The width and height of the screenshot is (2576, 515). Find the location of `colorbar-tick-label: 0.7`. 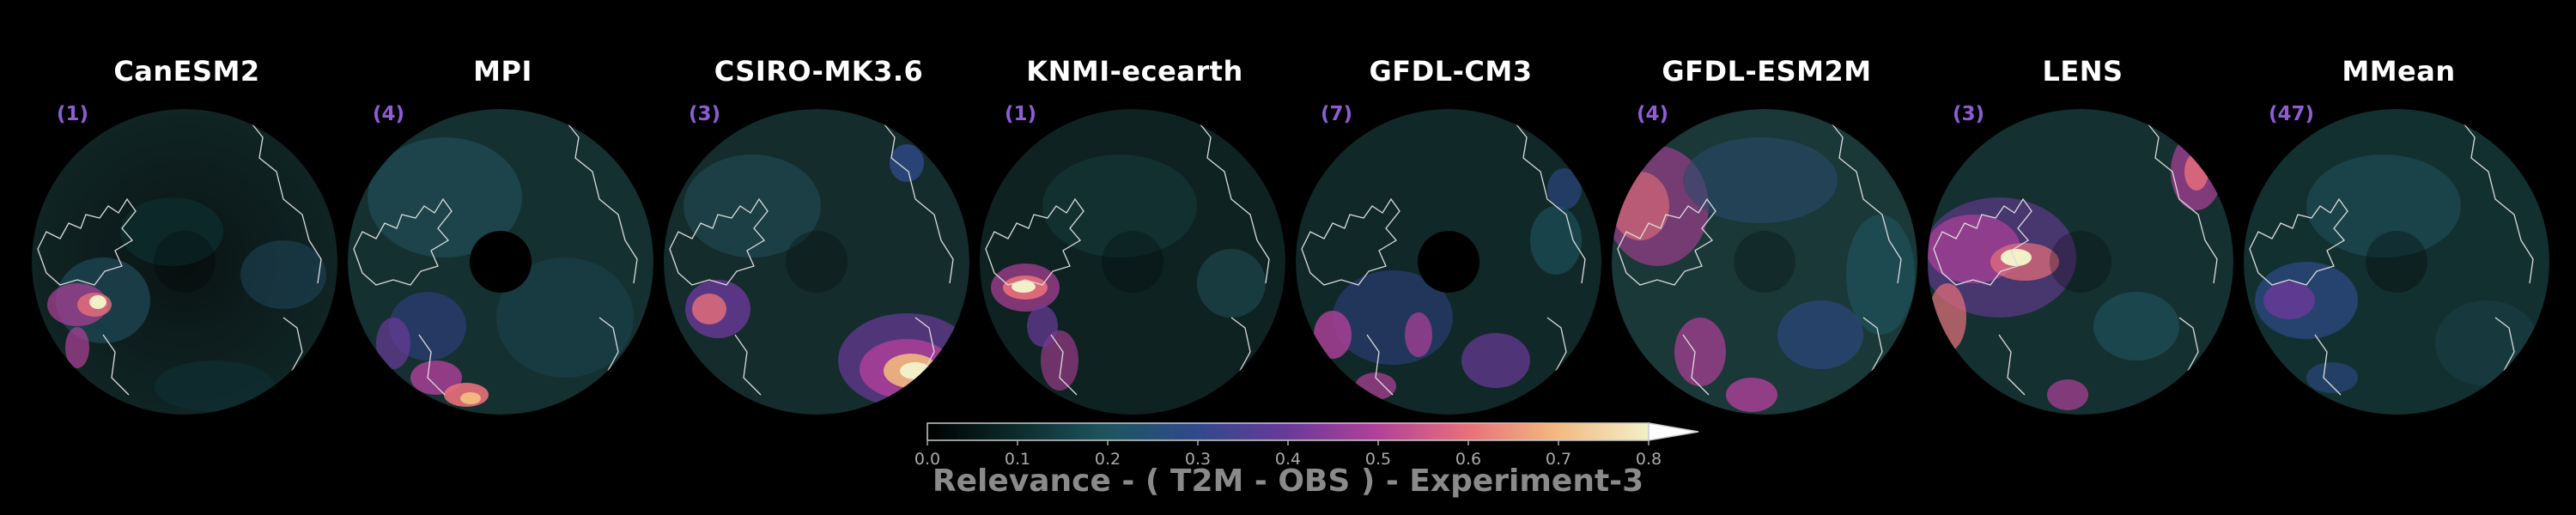

colorbar-tick-label: 0.7 is located at coordinates (1558, 459).